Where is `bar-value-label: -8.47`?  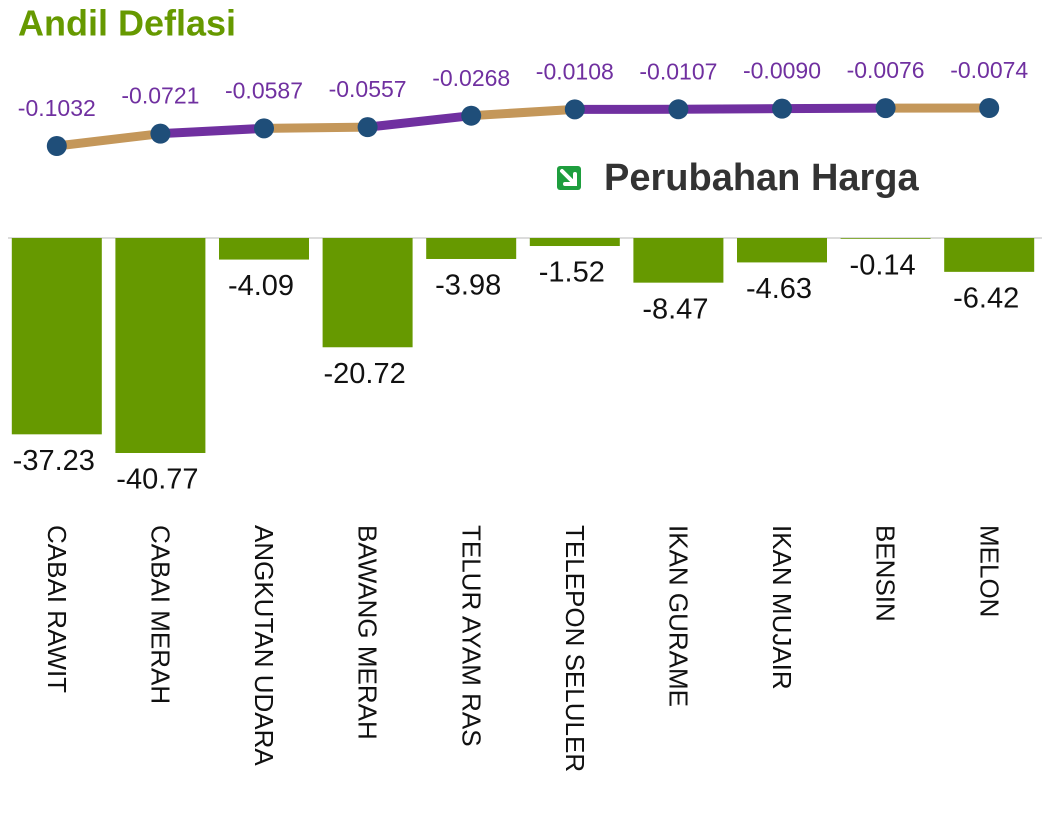
bar-value-label: -8.47 is located at coordinates (675, 309).